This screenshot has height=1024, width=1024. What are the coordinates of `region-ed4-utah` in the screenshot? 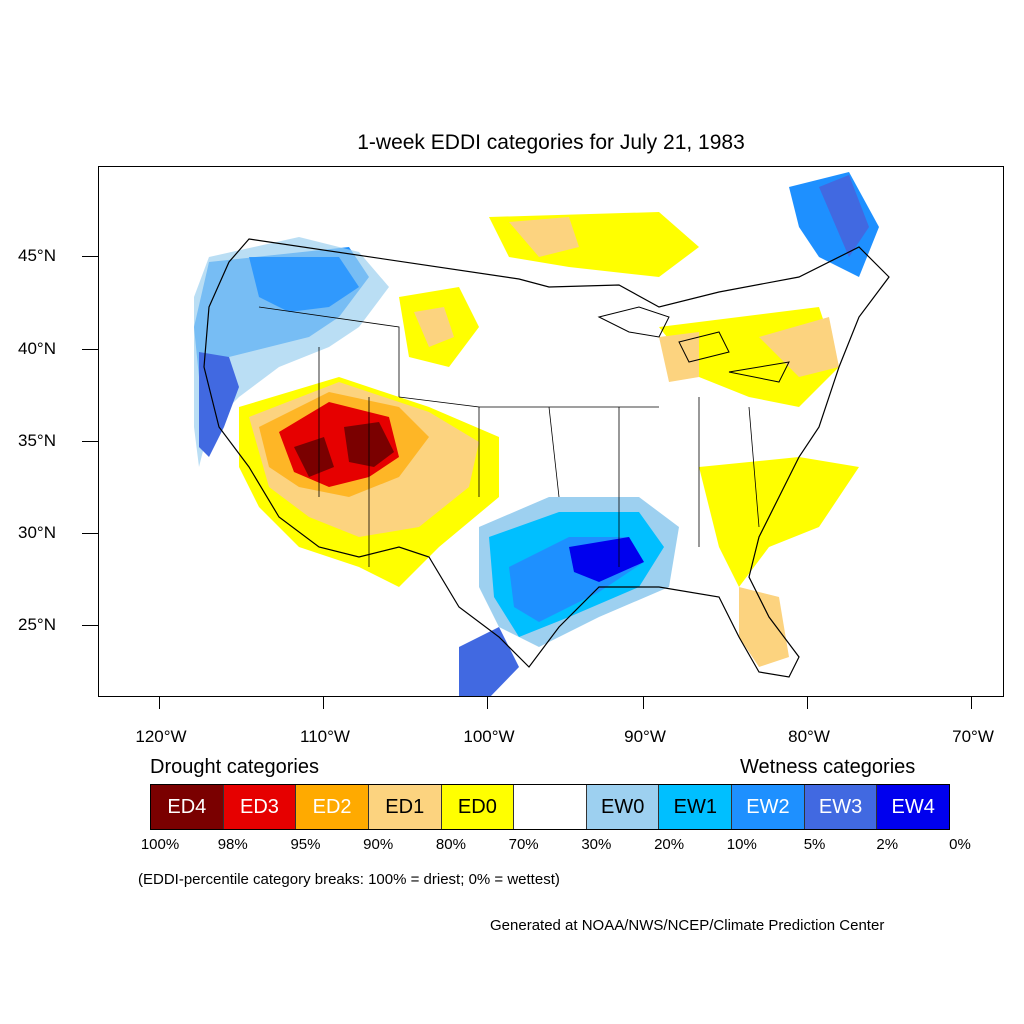 It's located at (314, 457).